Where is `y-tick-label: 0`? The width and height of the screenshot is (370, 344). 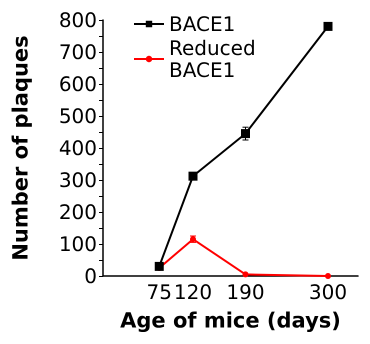
y-tick-label: 0 is located at coordinates (90, 276).